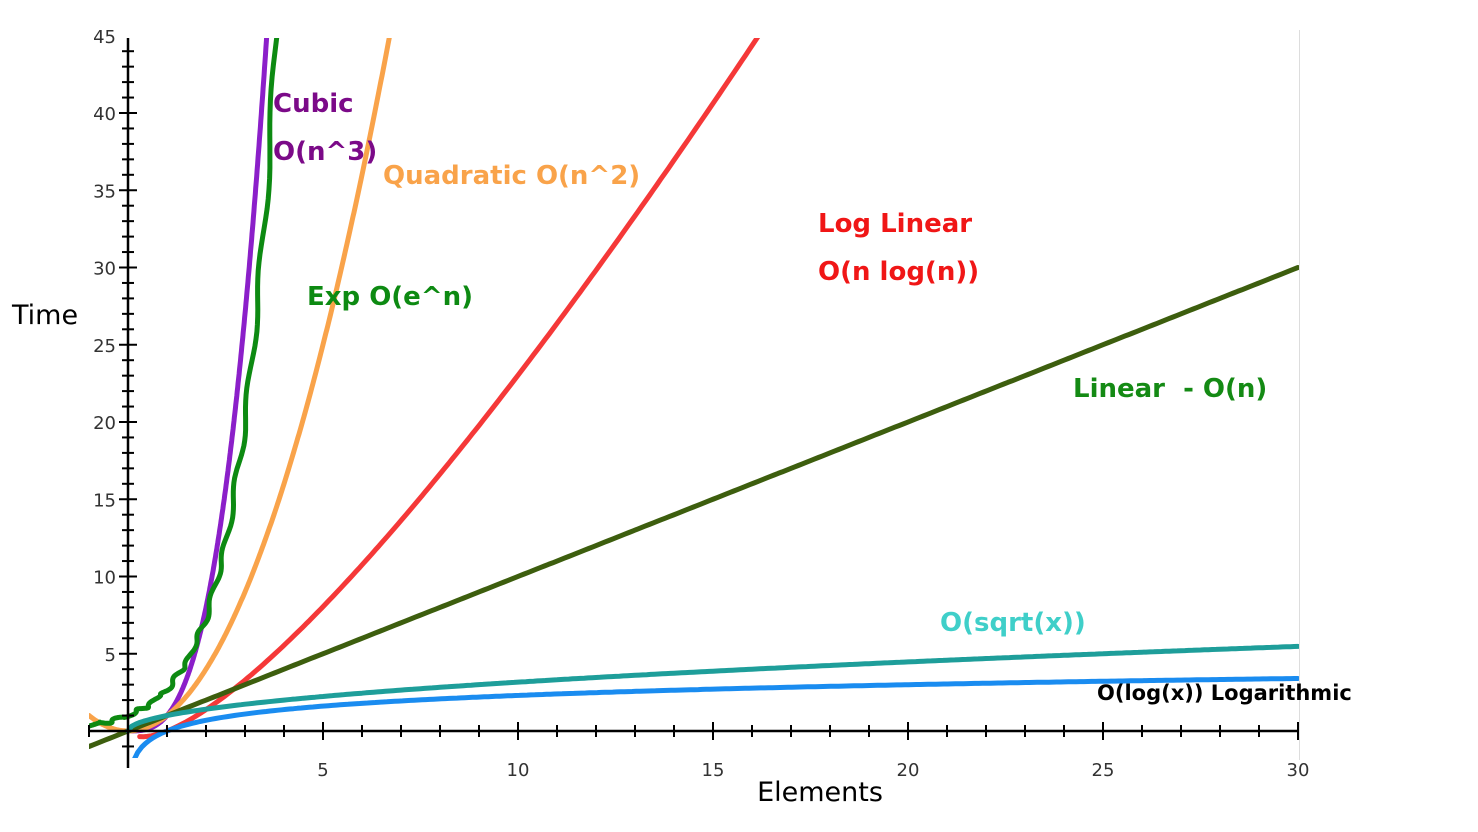 Image resolution: width=1478 pixels, height=832 pixels. What do you see at coordinates (104, 423) in the screenshot?
I see `y-tick-label: 20` at bounding box center [104, 423].